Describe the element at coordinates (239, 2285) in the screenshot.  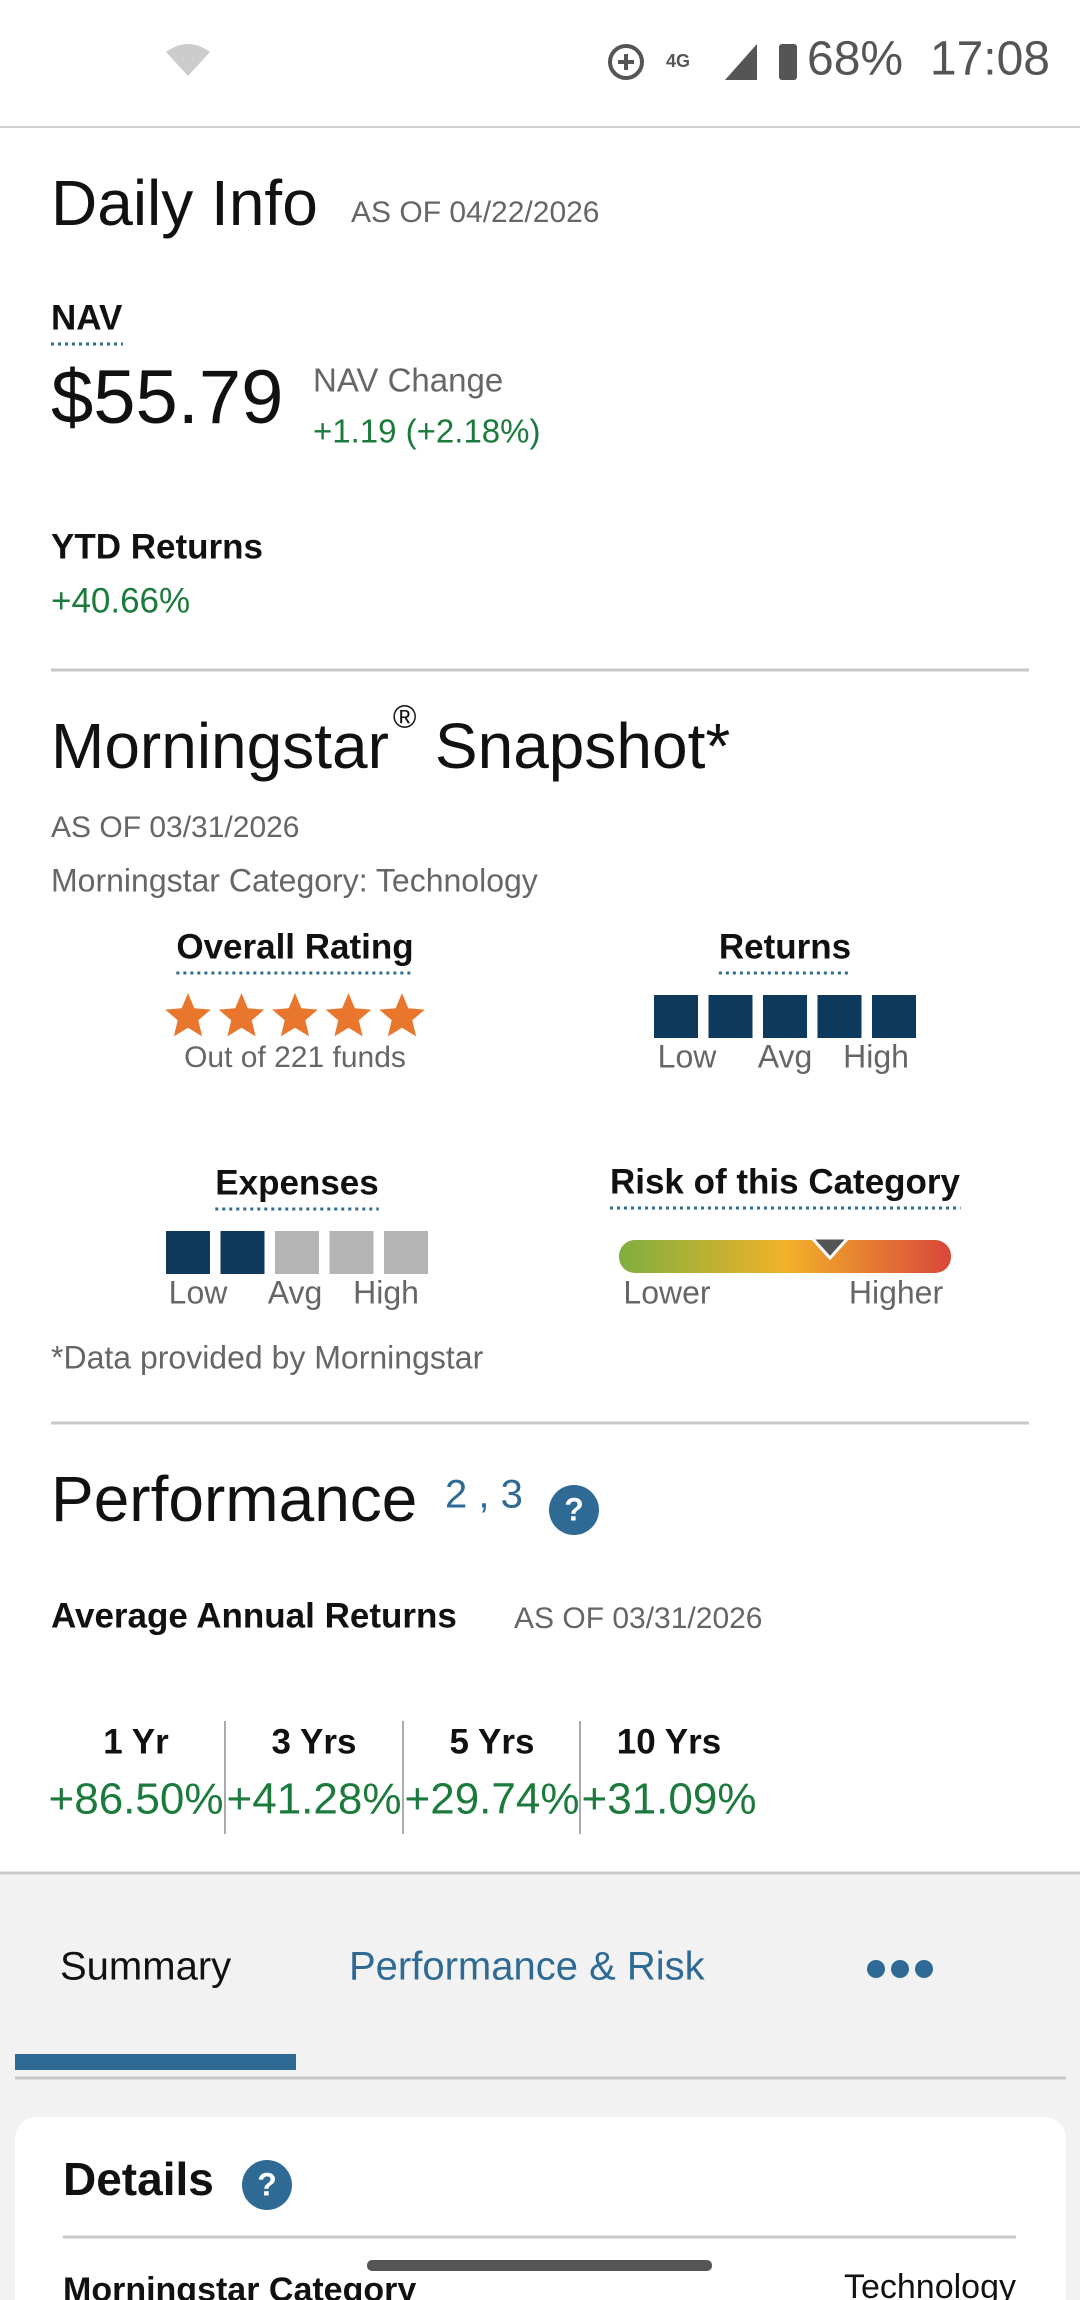
I see `detail-label: Morningstar Category` at that location.